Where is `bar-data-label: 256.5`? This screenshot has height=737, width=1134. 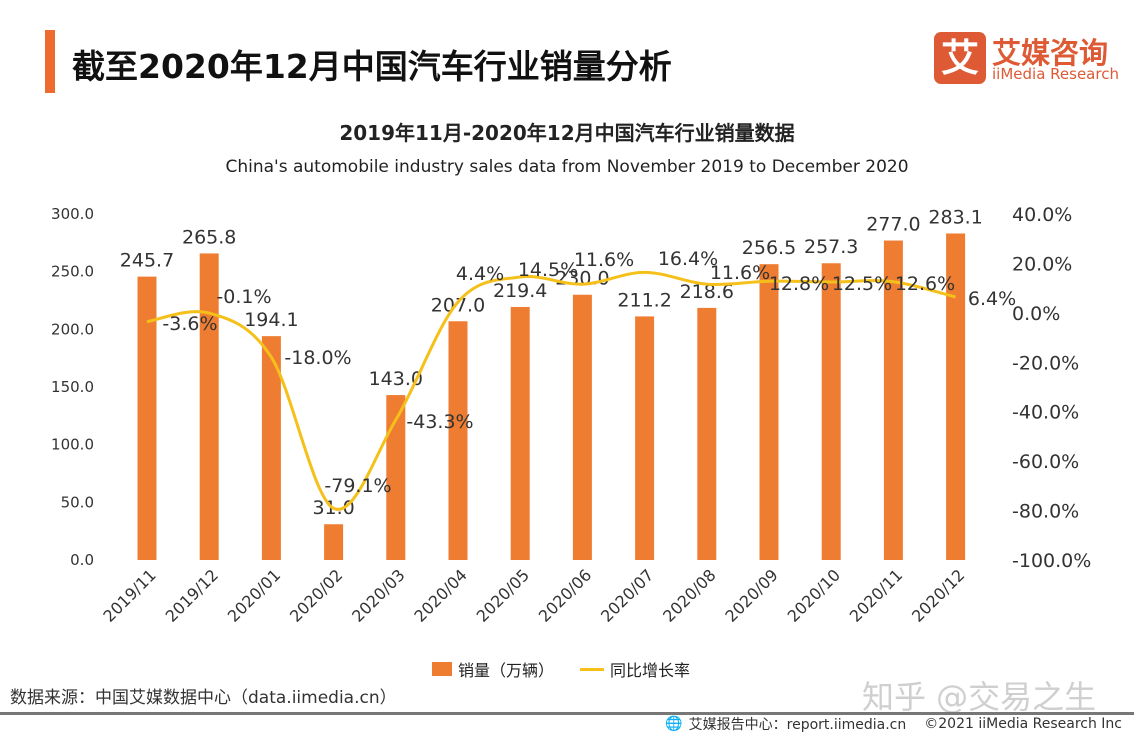
bar-data-label: 256.5 is located at coordinates (769, 248).